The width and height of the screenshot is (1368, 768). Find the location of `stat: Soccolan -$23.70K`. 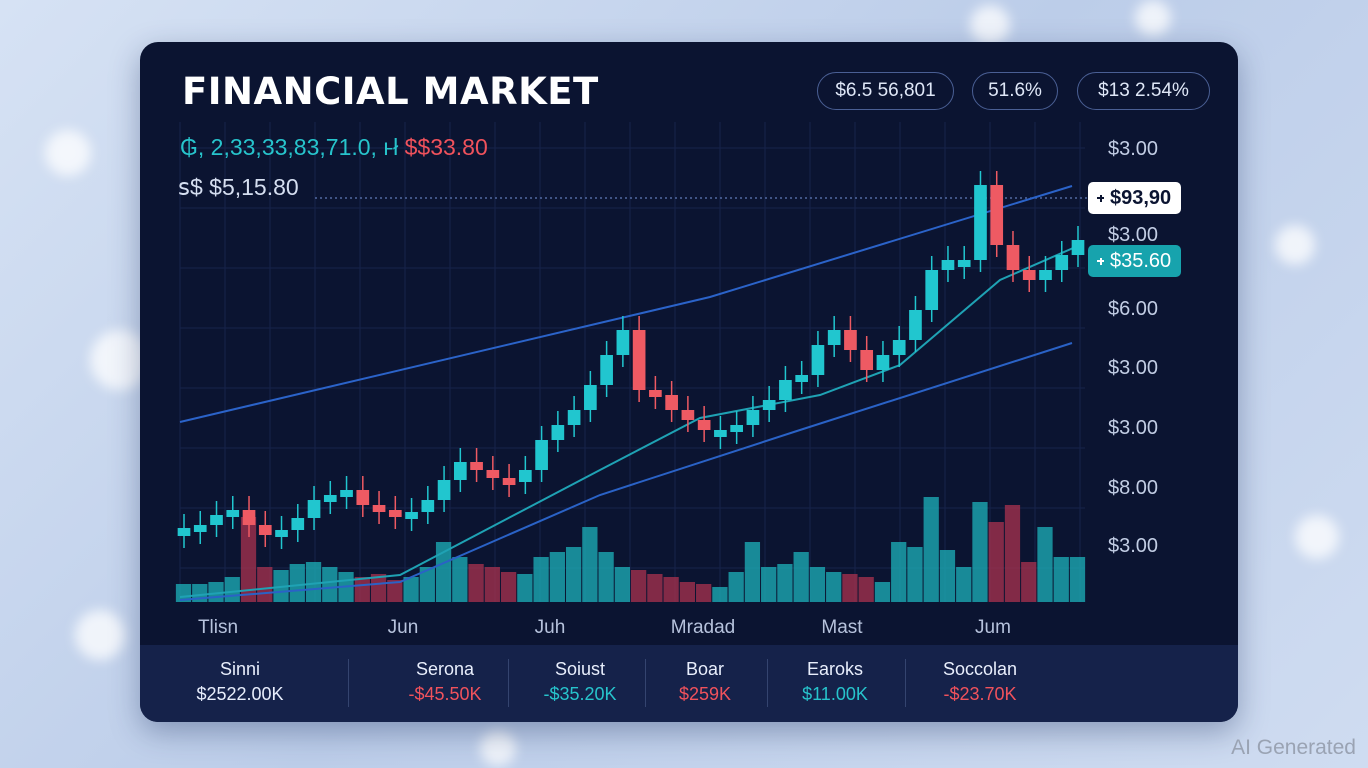

stat: Soccolan -$23.70K is located at coordinates (980, 682).